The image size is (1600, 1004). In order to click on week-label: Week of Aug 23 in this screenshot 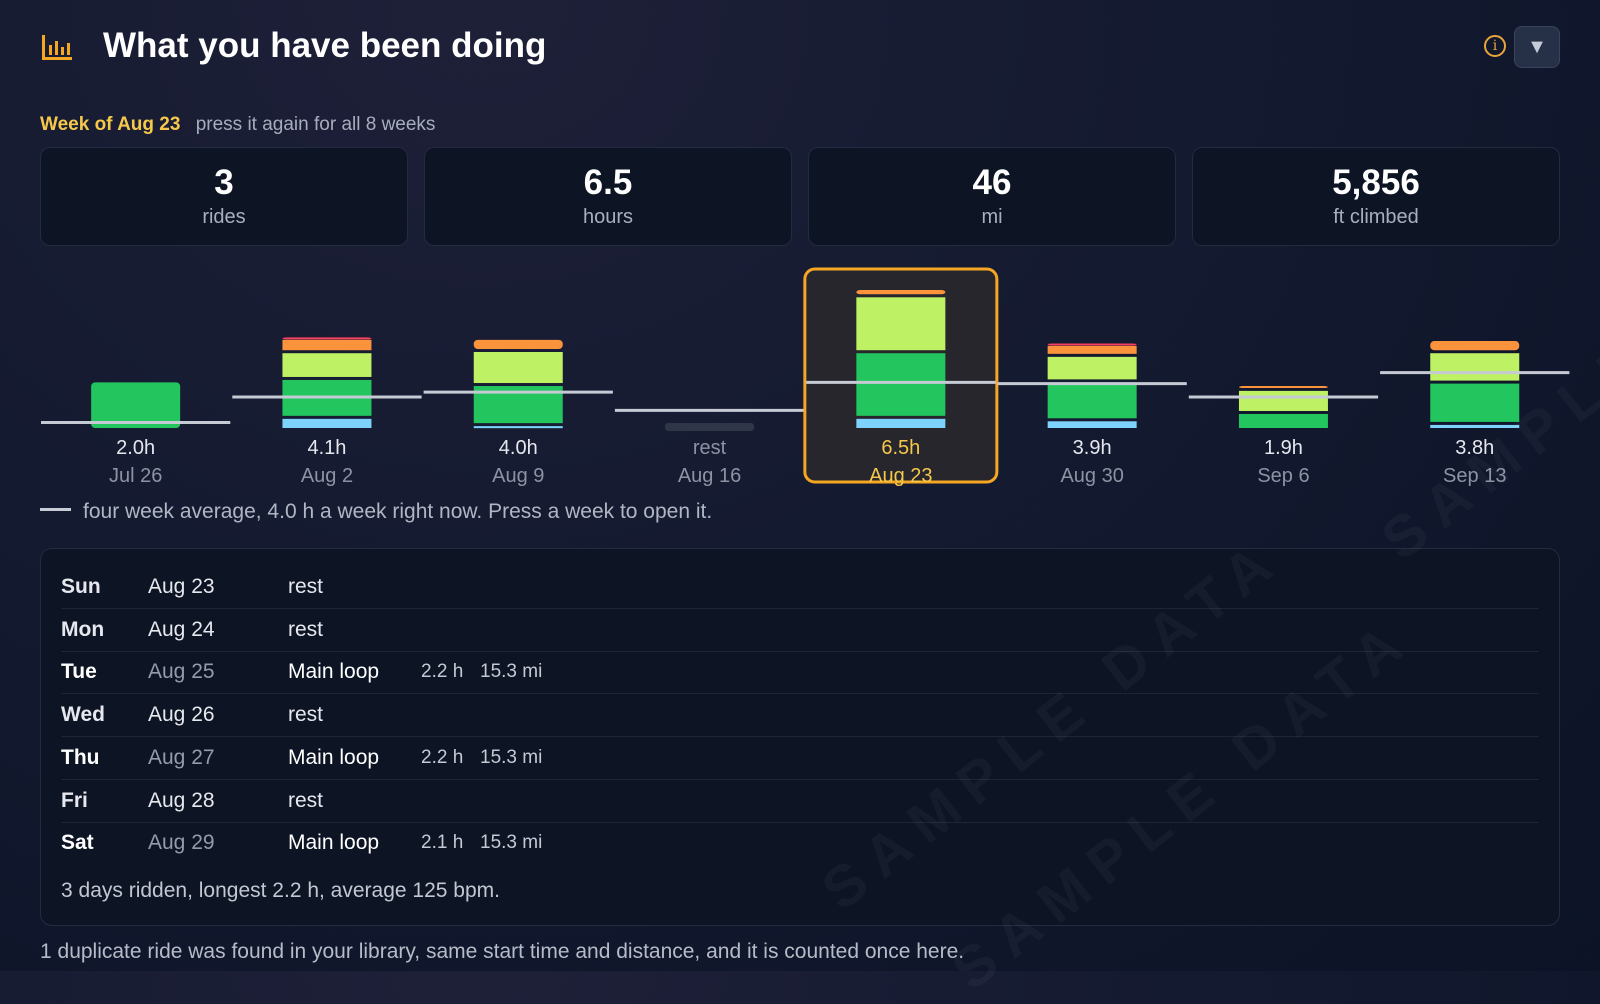, I will do `click(110, 124)`.